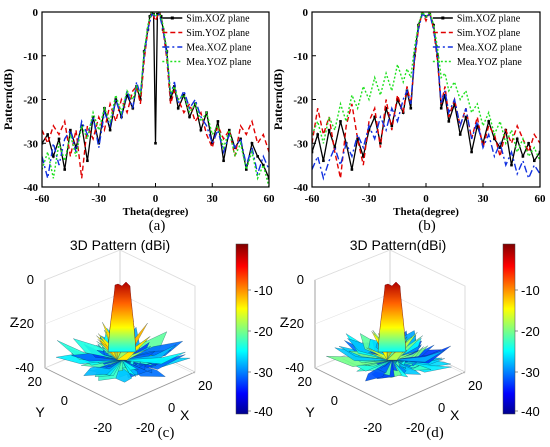 This screenshot has width=550, height=447. Describe the element at coordinates (205, 385) in the screenshot. I see `x-tick-label: 20` at that location.